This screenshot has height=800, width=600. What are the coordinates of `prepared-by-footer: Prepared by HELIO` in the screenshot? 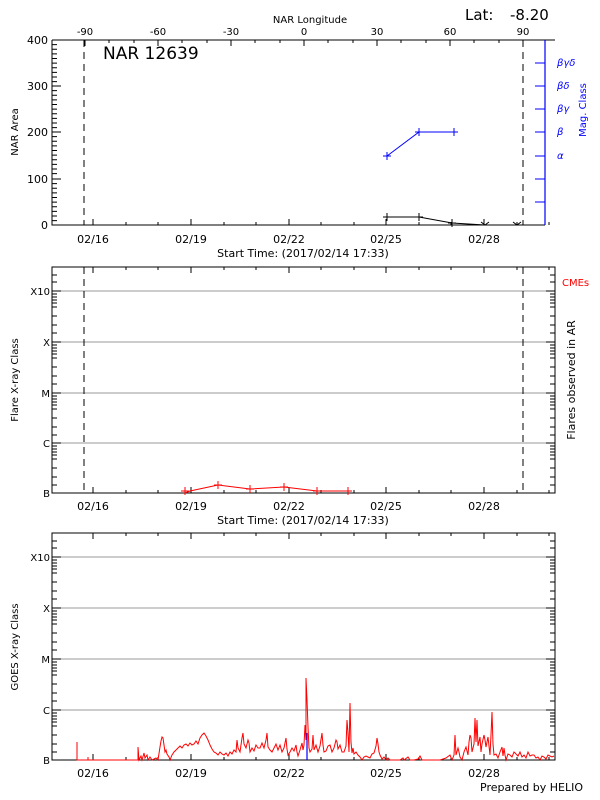 It's located at (531, 787).